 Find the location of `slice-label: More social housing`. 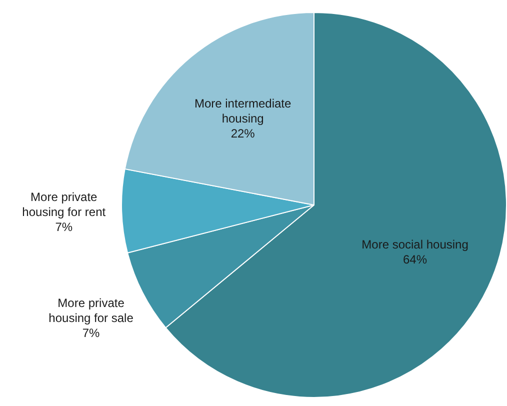

slice-label: More social housing is located at coordinates (415, 244).